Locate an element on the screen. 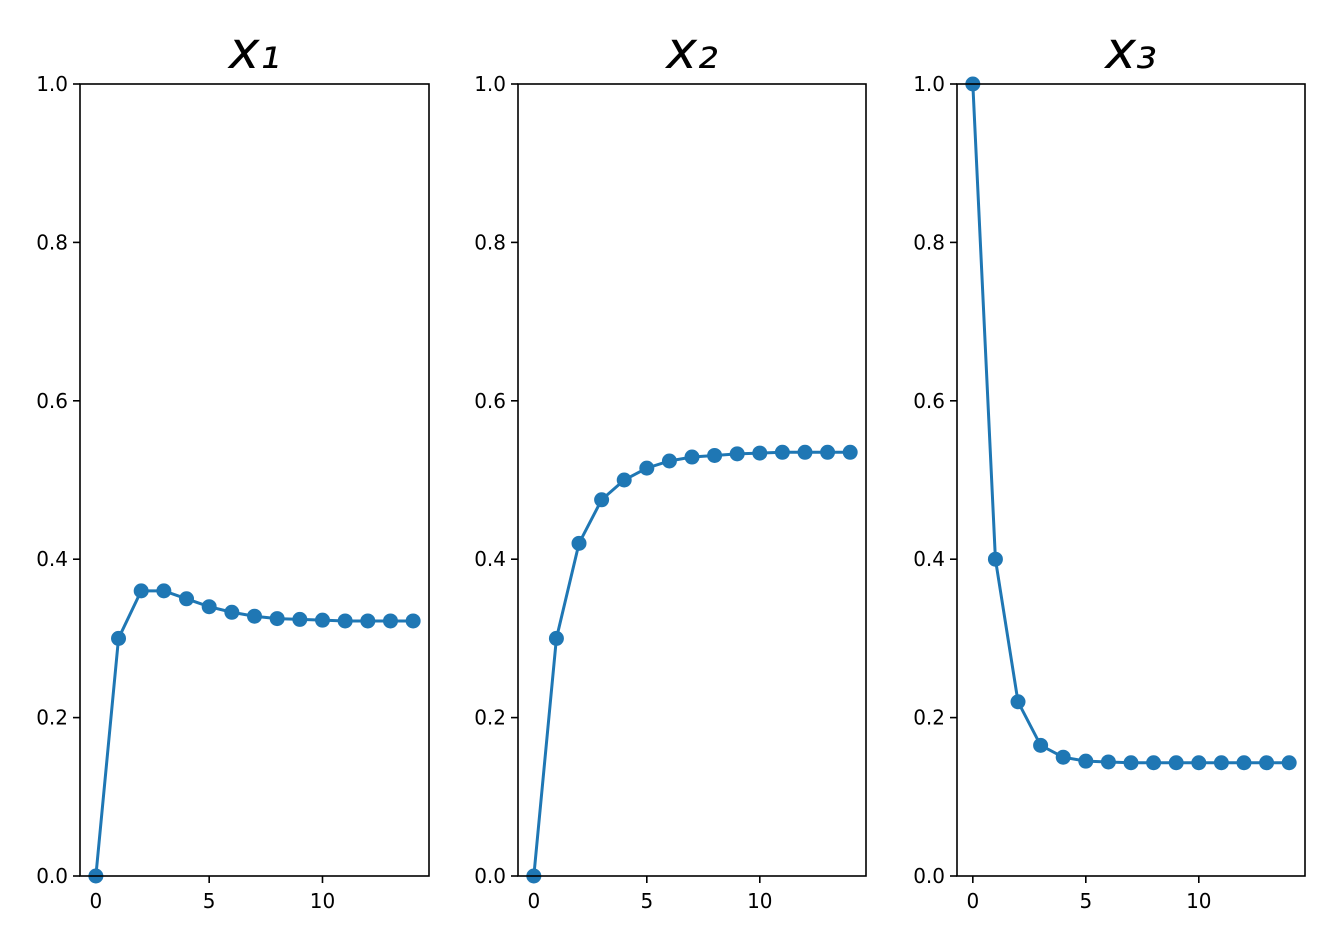 The width and height of the screenshot is (1324, 940). subplot-title: x₃ is located at coordinates (1130, 51).